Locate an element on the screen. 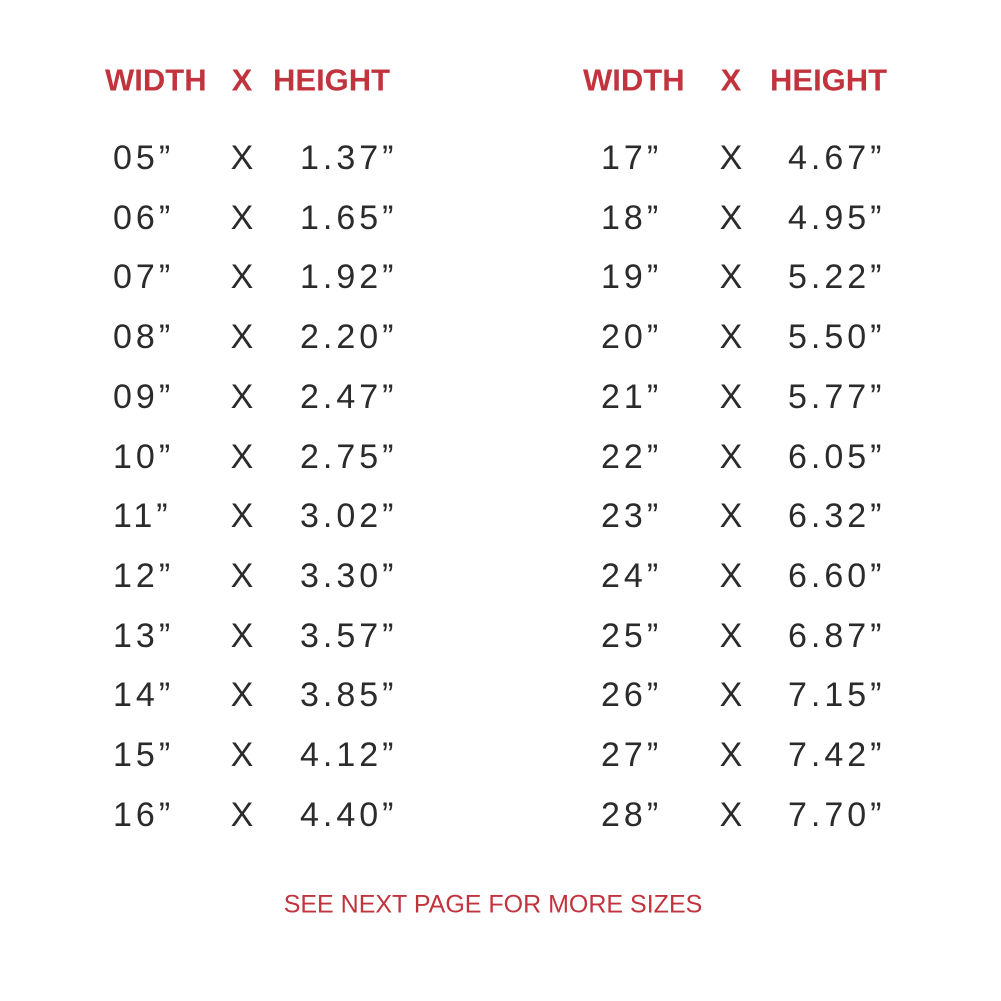 Image resolution: width=1001 pixels, height=1001 pixels. table-cell: 28” is located at coordinates (632, 814).